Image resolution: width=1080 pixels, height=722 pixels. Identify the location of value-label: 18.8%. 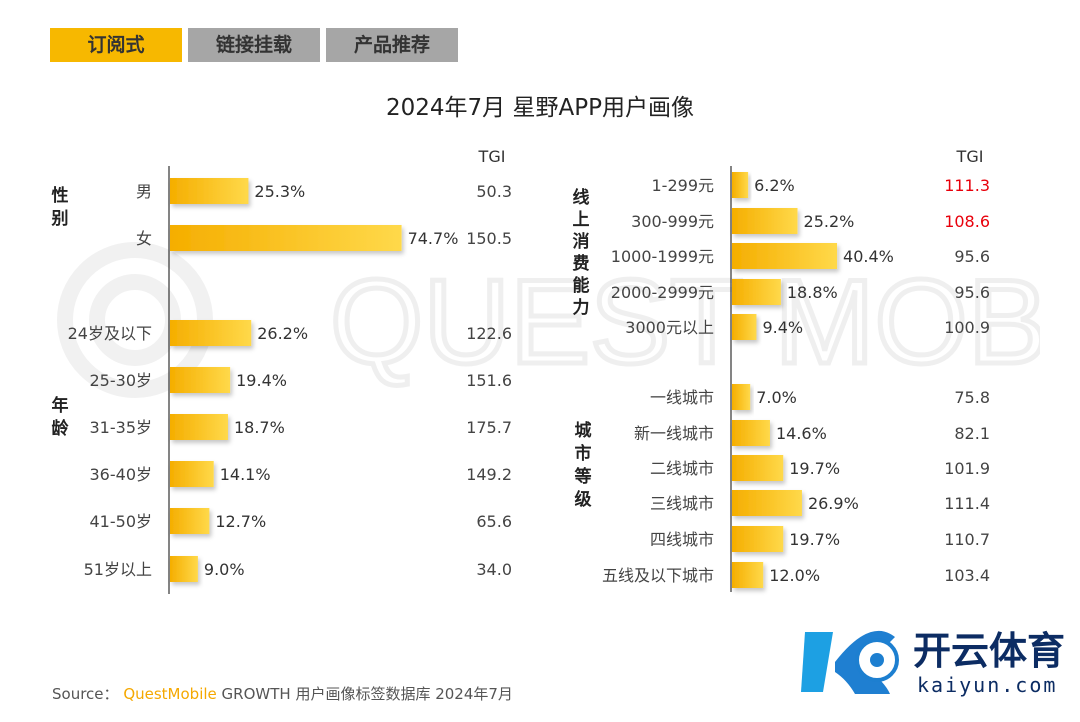
(812, 292).